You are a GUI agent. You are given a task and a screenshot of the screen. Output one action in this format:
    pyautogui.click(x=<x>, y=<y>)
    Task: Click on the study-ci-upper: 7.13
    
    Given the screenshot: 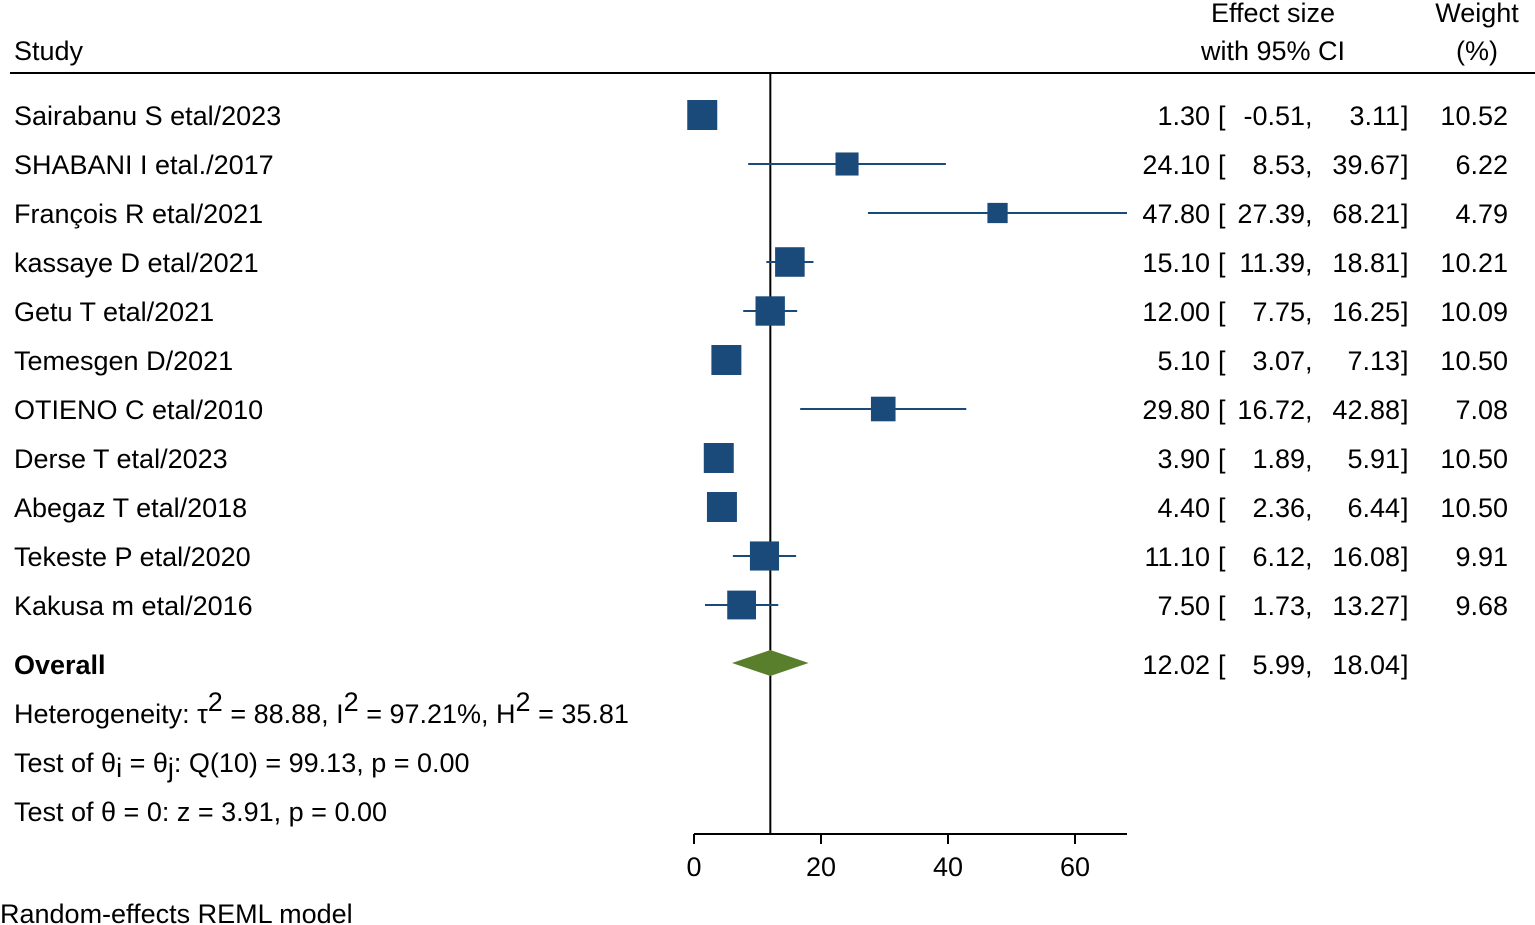 What is the action you would take?
    pyautogui.click(x=1373, y=361)
    